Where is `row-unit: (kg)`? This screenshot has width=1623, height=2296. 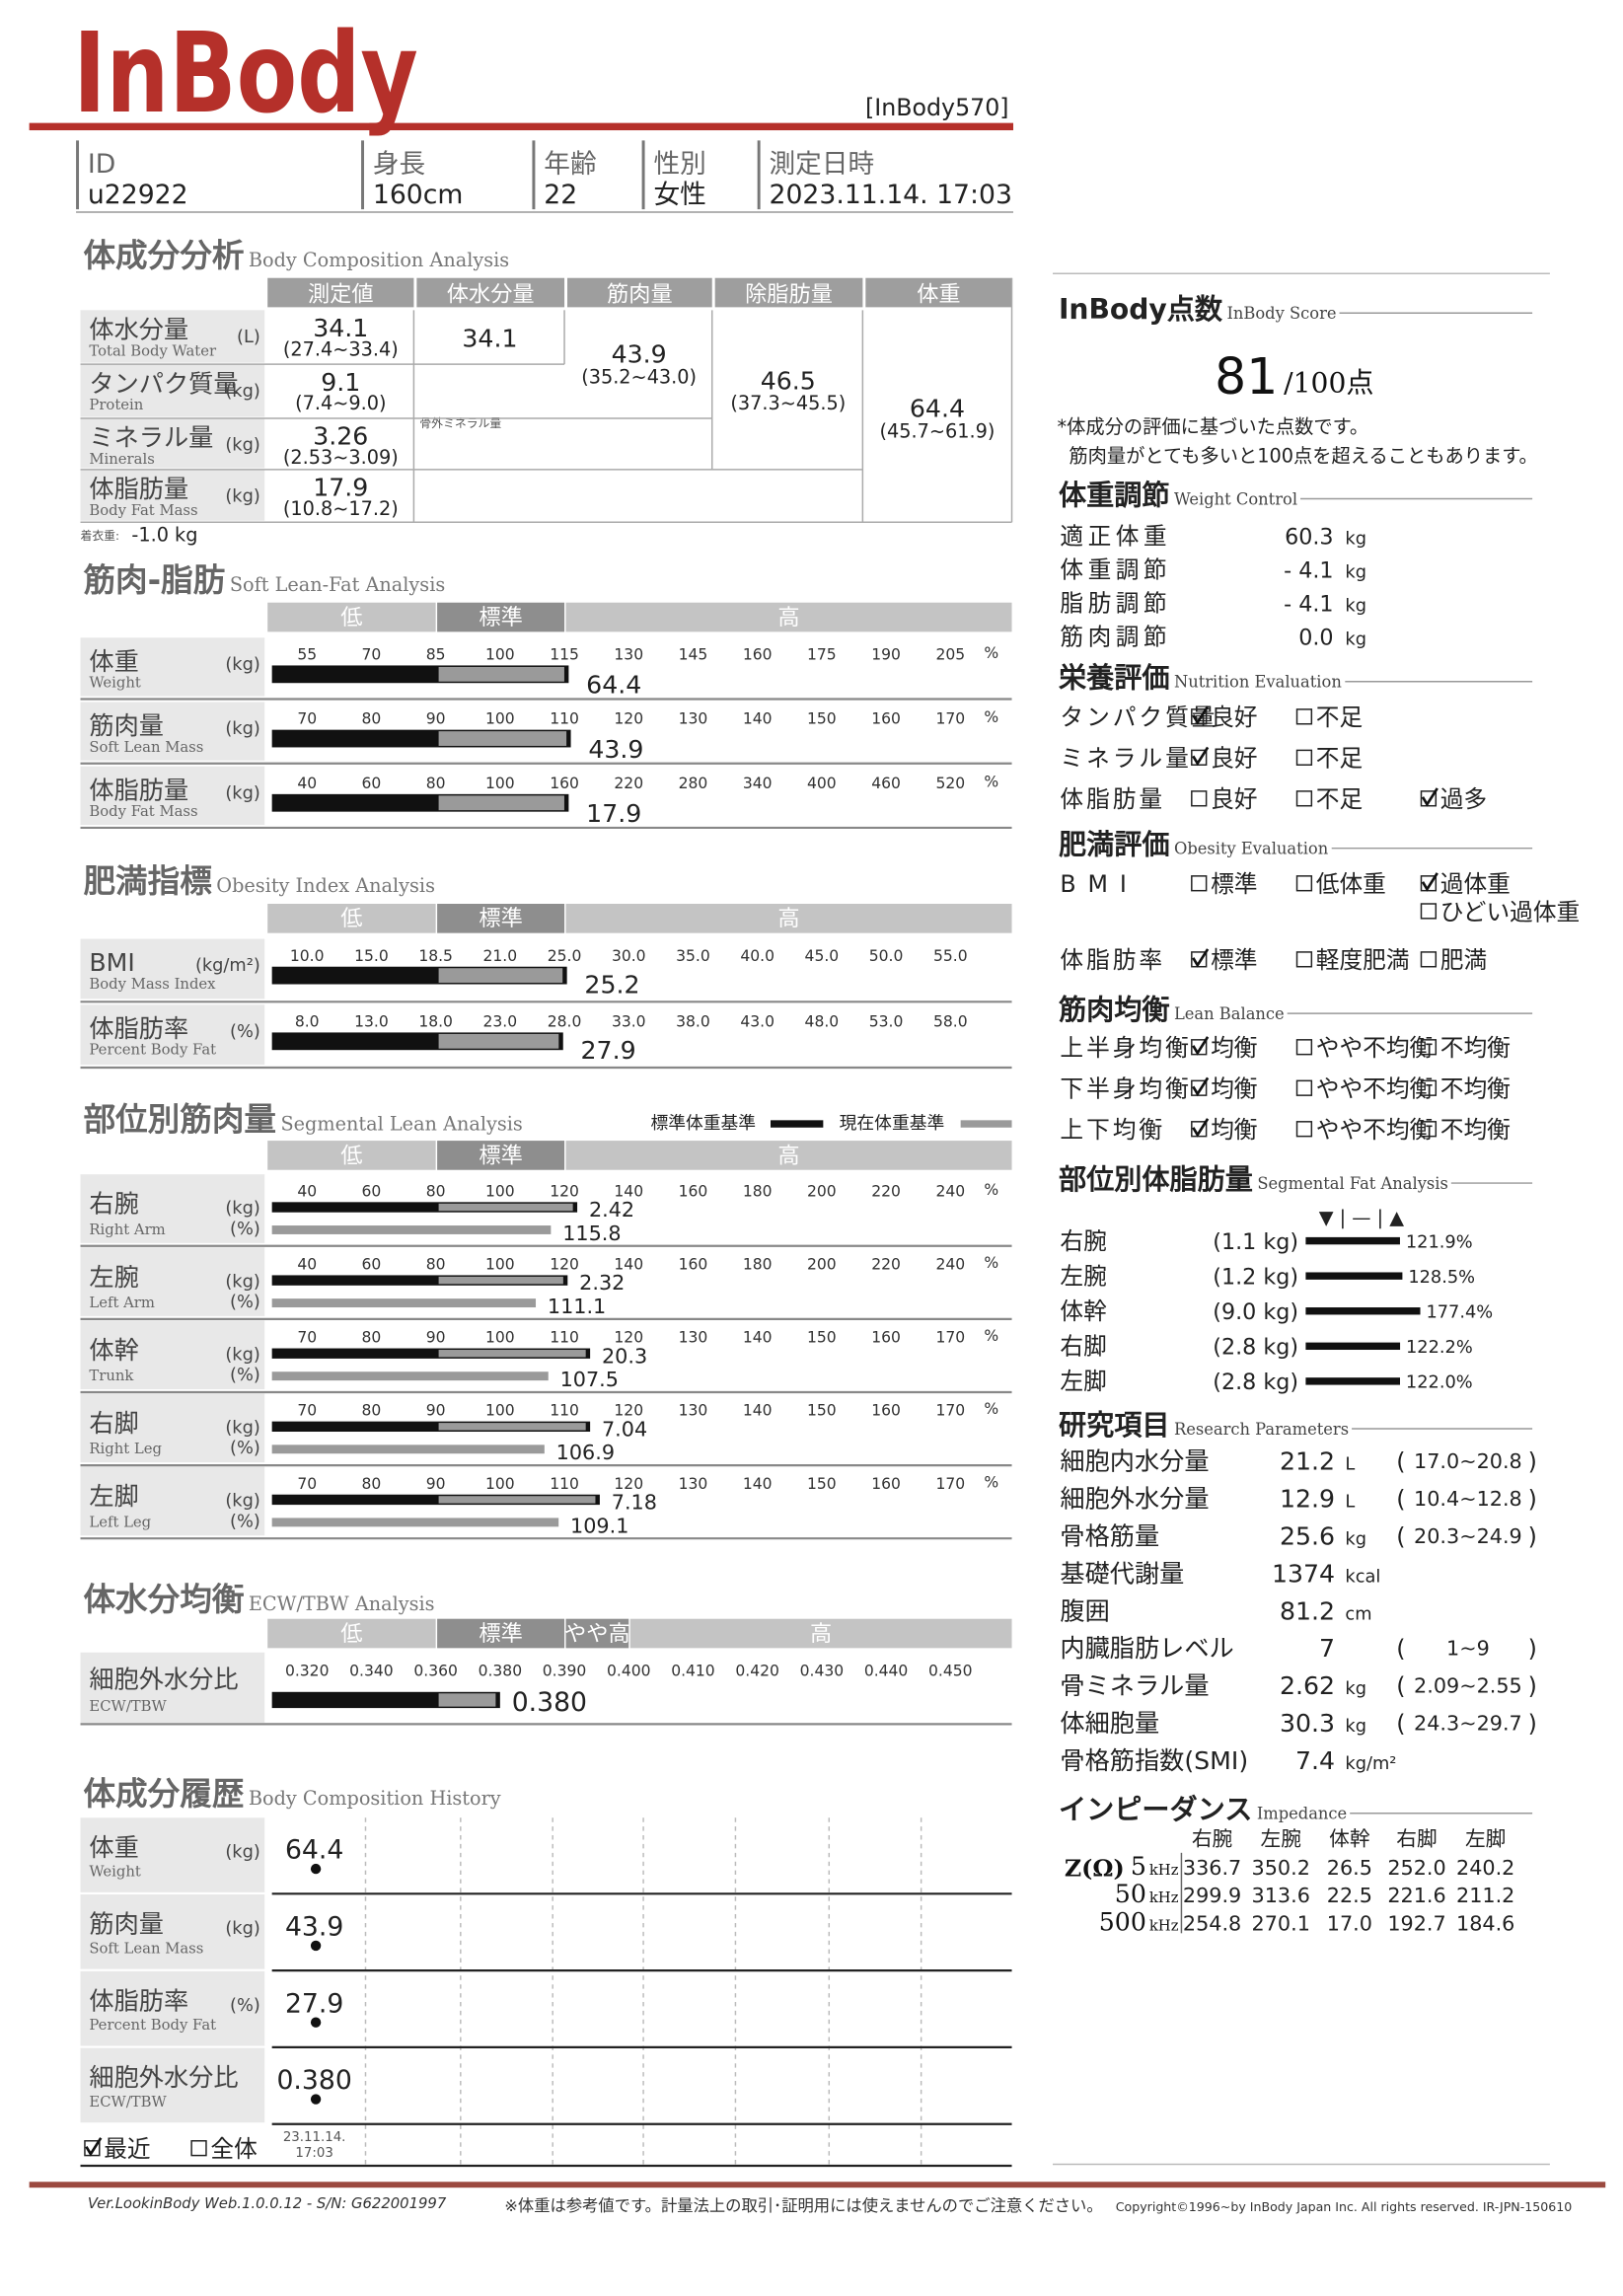 row-unit: (kg) is located at coordinates (242, 792).